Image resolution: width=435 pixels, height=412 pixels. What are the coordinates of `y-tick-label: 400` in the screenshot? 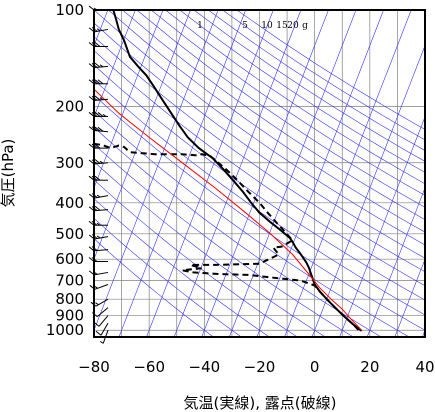 It's located at (69, 203).